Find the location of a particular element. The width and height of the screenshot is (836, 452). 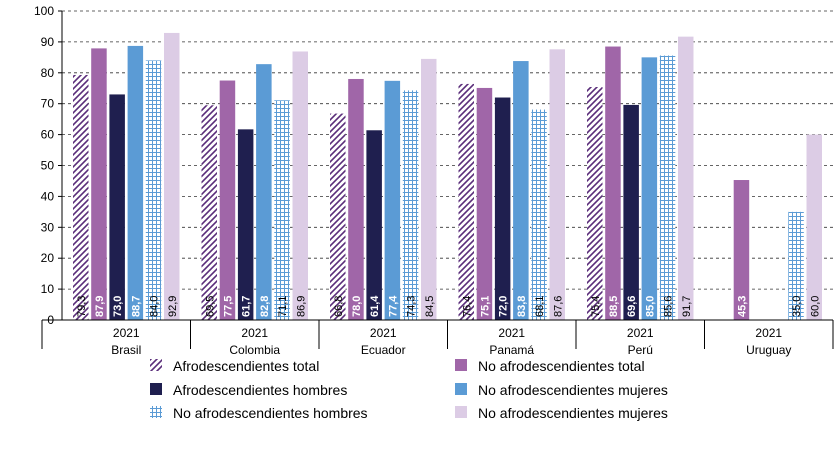

legend-label: Afrodescendientes hombres is located at coordinates (260, 390).